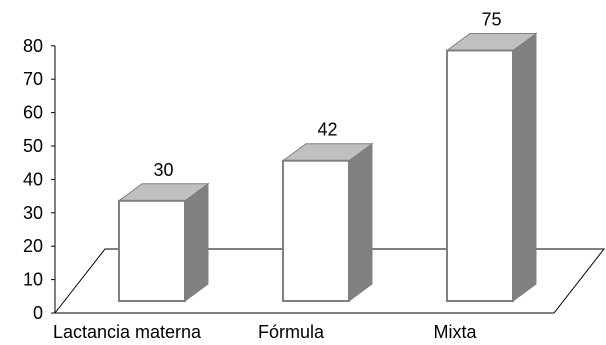 Image resolution: width=606 pixels, height=345 pixels. I want to click on y-ticks: 0 10 20 30 40 50 60 70 80, so click(39, 179).